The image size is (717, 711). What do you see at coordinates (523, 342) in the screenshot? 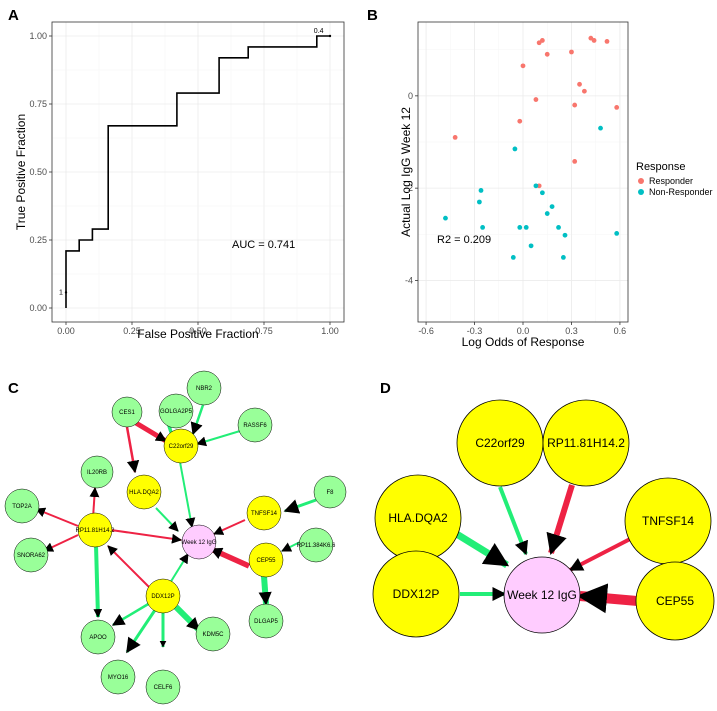
I see `scatter-x-axis-title: Log Odds of Response` at bounding box center [523, 342].